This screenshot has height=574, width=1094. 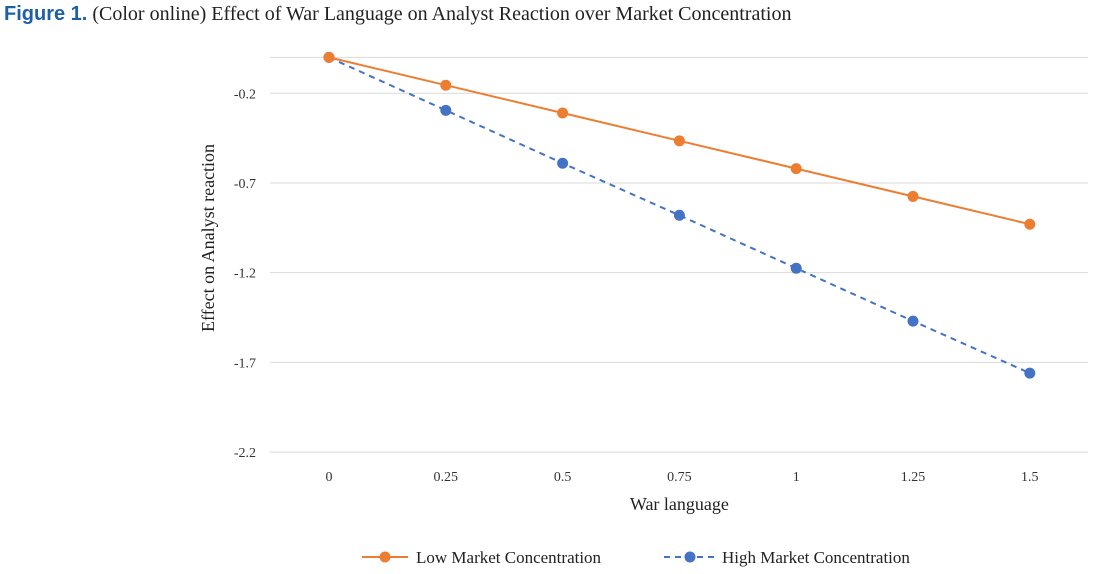 I want to click on legend-item-low-market-concentration: Low Market Concentration, so click(x=482, y=557).